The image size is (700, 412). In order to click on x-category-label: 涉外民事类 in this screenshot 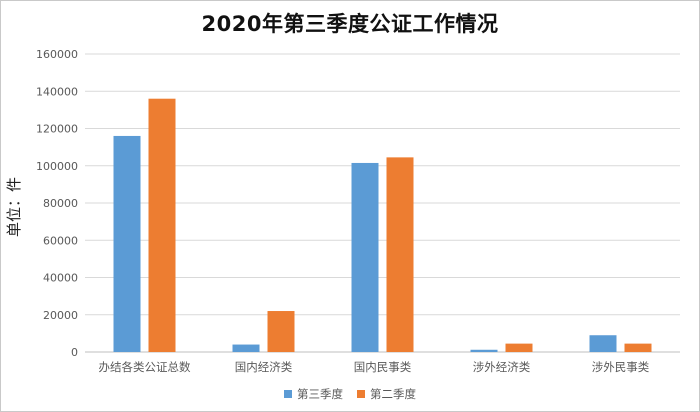, I will do `click(621, 367)`.